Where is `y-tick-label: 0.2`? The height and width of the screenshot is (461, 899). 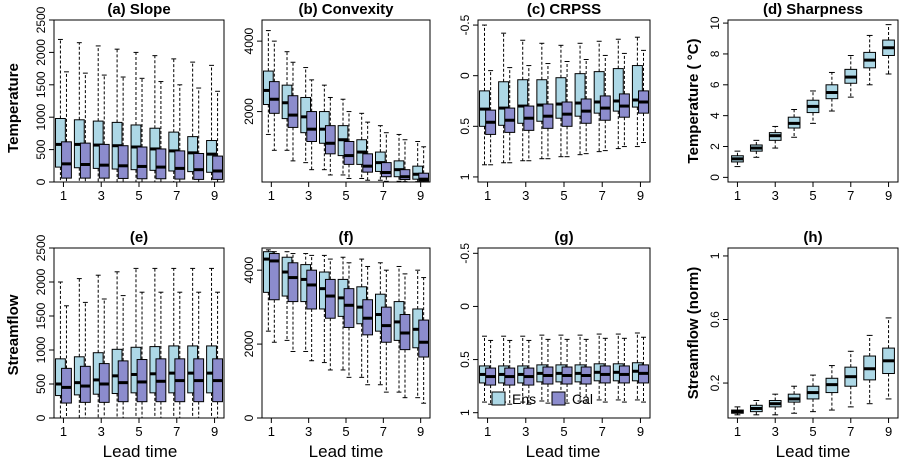 y-tick-label: 0.2 is located at coordinates (715, 382).